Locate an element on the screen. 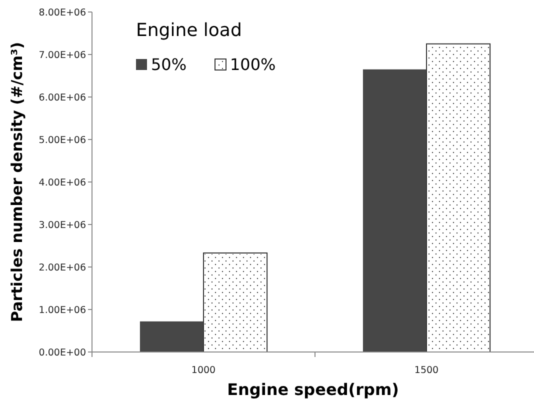  y-tick-label: 1.00E+06 is located at coordinates (62, 310).